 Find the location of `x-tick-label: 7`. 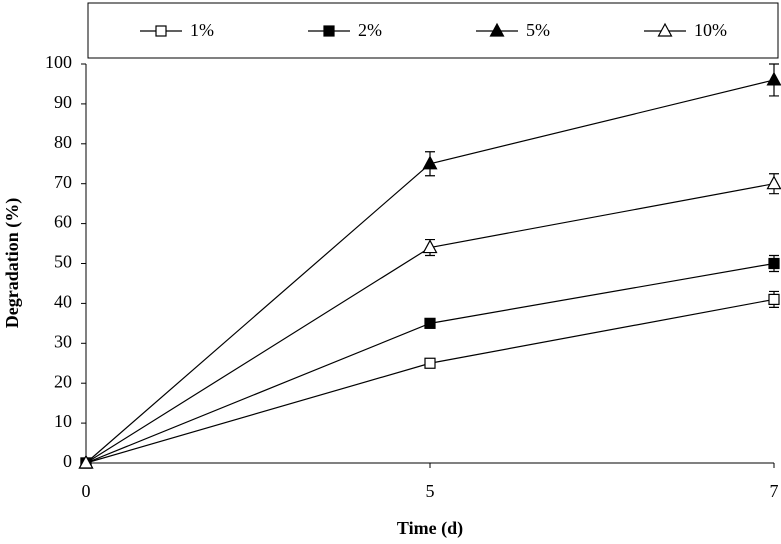

x-tick-label: 7 is located at coordinates (774, 491).